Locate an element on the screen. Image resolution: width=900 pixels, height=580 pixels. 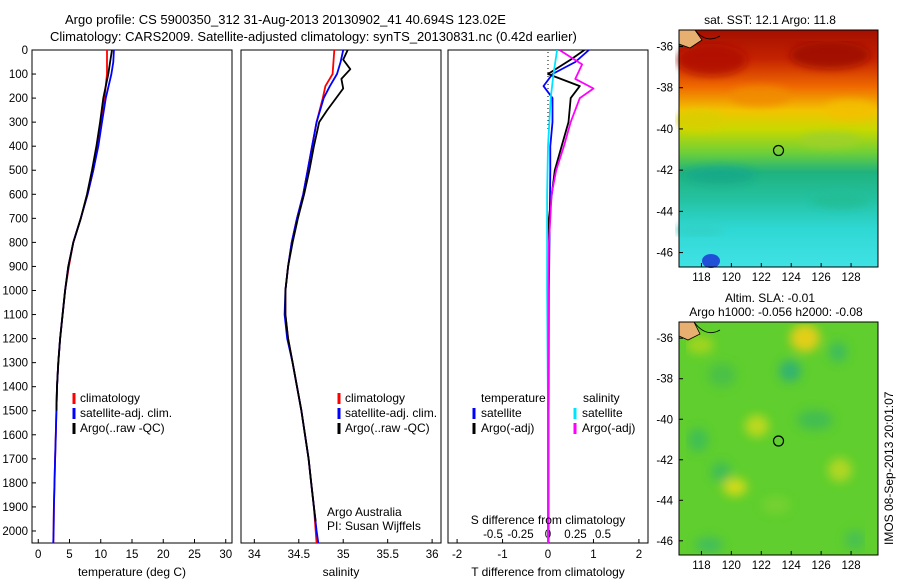
legend-label-t-satellite: satellite is located at coordinates (501, 413).